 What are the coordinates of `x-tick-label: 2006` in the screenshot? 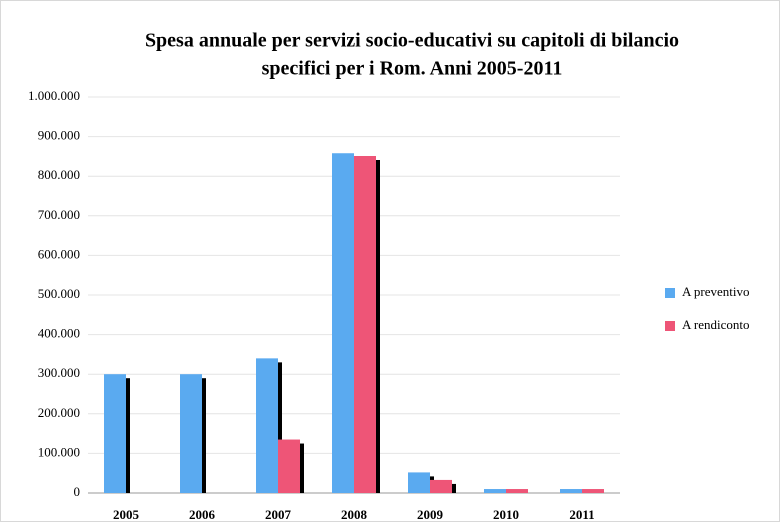 It's located at (202, 514).